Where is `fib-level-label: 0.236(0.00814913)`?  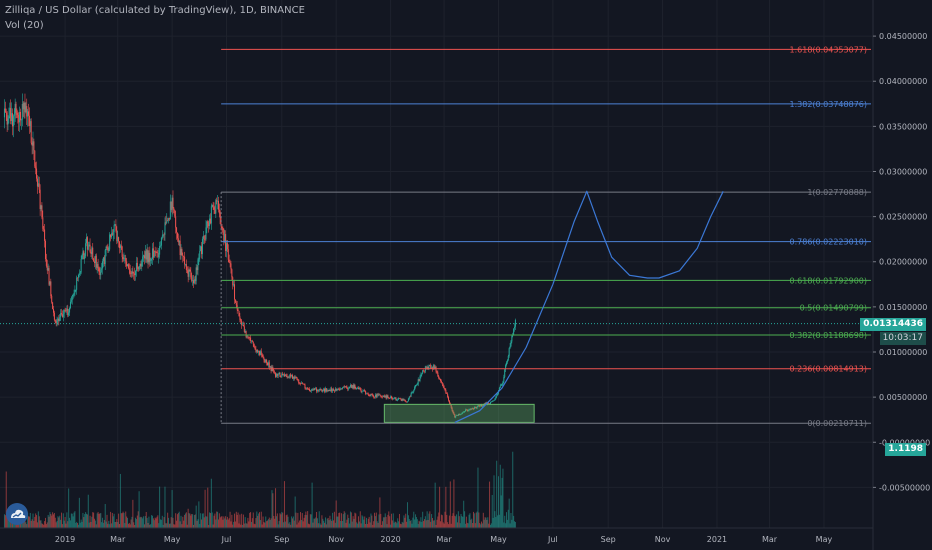 fib-level-label: 0.236(0.00814913) is located at coordinates (829, 369).